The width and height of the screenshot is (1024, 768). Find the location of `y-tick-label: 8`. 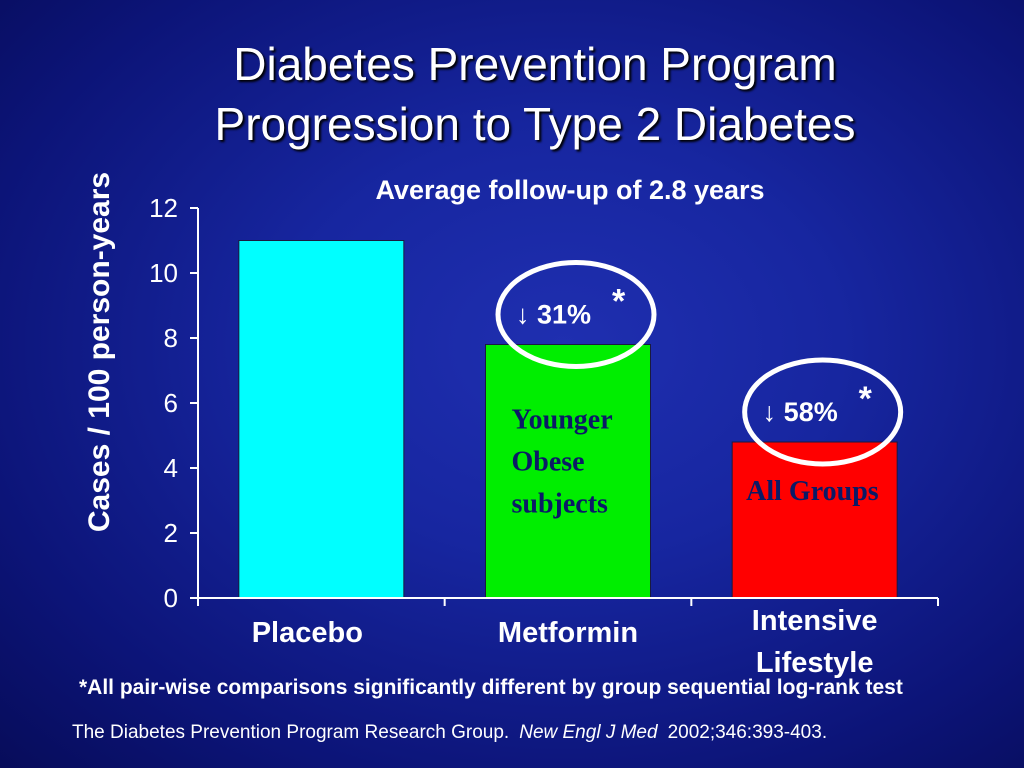

y-tick-label: 8 is located at coordinates (171, 338).